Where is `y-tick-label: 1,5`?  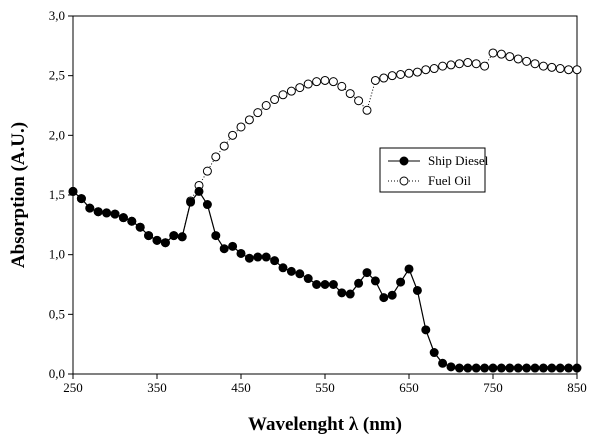 y-tick-label: 1,5 is located at coordinates (57, 194).